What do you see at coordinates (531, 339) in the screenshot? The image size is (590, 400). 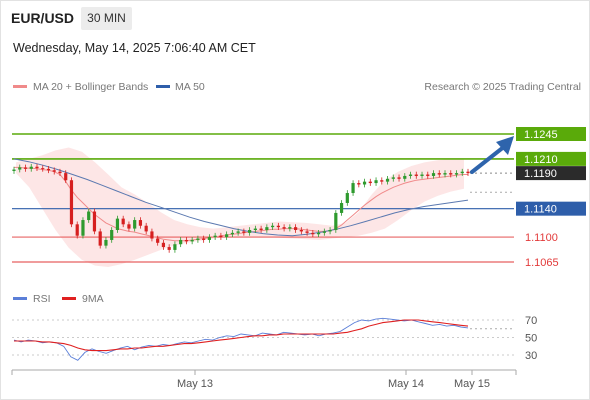 I see `rsi-tick-50: 50` at bounding box center [531, 339].